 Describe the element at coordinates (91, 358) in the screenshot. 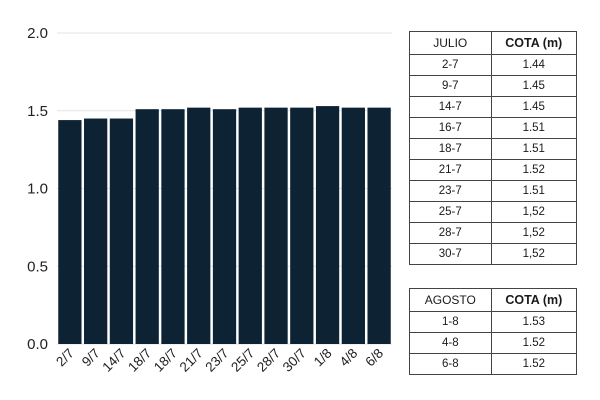

I see `x-tick-label: 9/7` at that location.